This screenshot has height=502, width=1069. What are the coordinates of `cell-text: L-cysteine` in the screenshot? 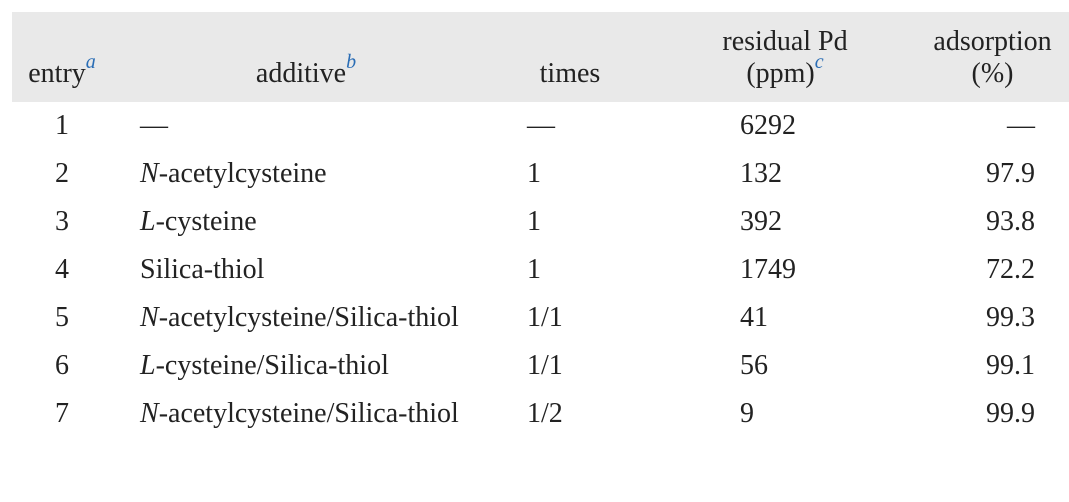 It's located at (305, 222).